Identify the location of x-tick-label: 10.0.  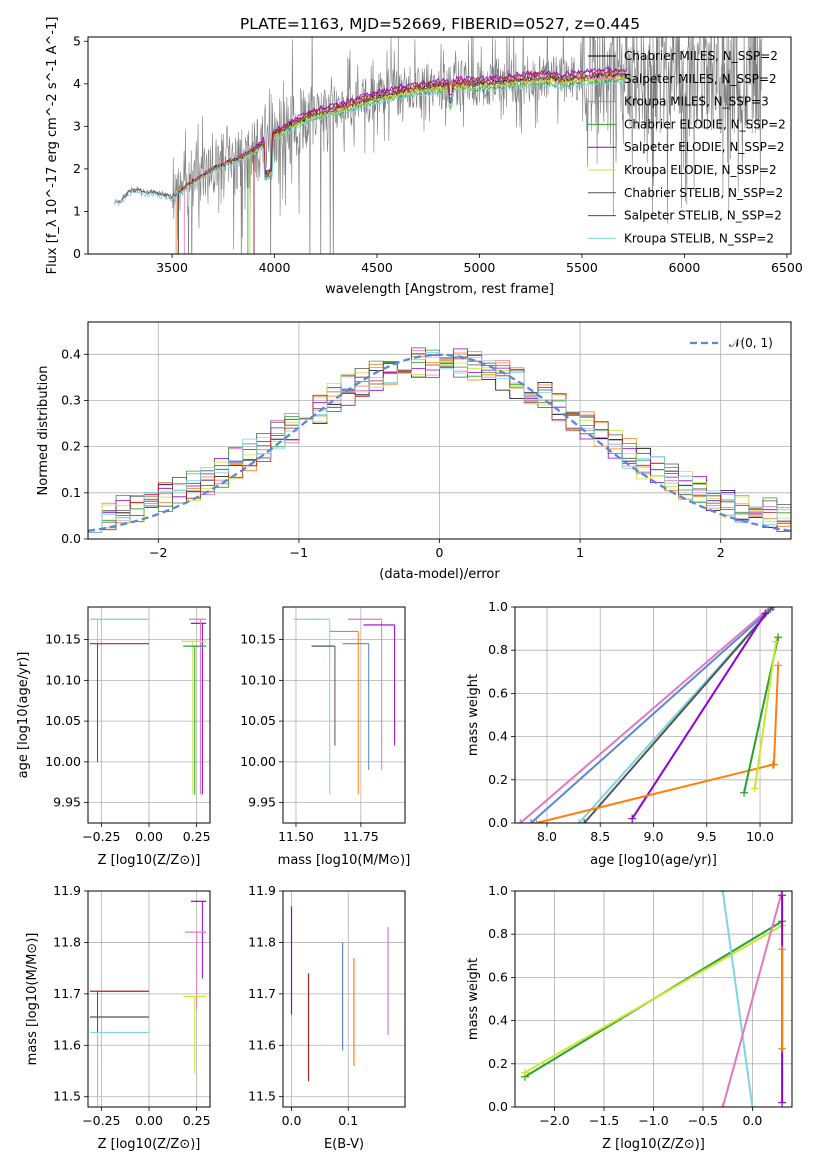
(760, 836).